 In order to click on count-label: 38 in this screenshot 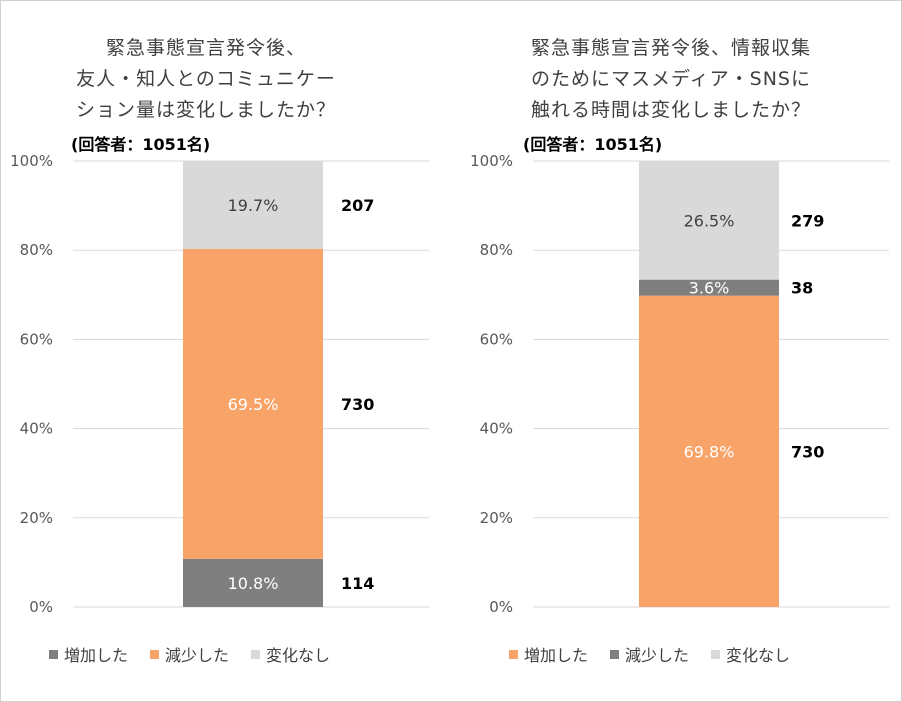, I will do `click(802, 288)`.